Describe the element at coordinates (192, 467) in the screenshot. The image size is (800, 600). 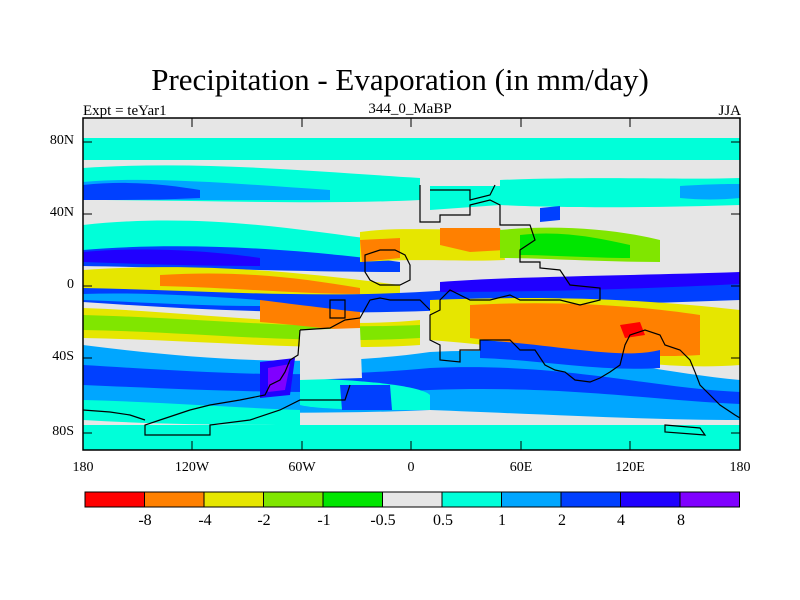
I see `x-tick-label: 120W` at that location.